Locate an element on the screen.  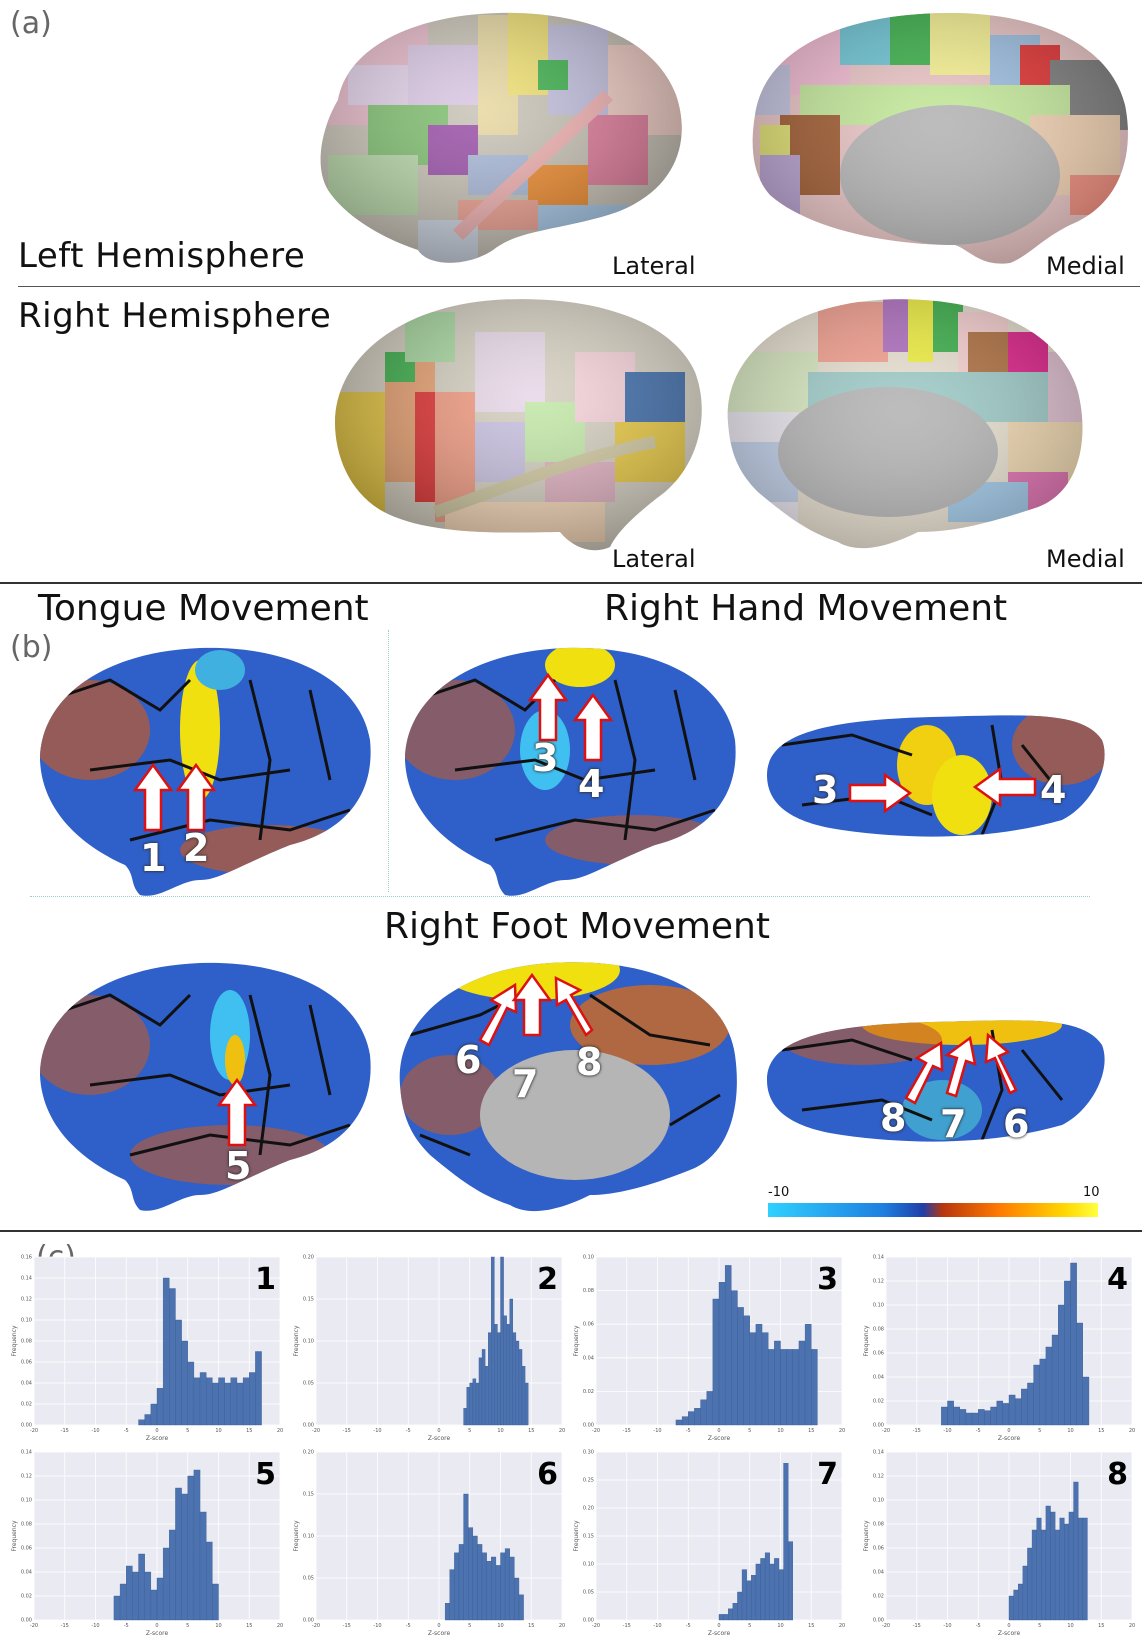
marker-6-dorsal: 6 is located at coordinates (1016, 1124).